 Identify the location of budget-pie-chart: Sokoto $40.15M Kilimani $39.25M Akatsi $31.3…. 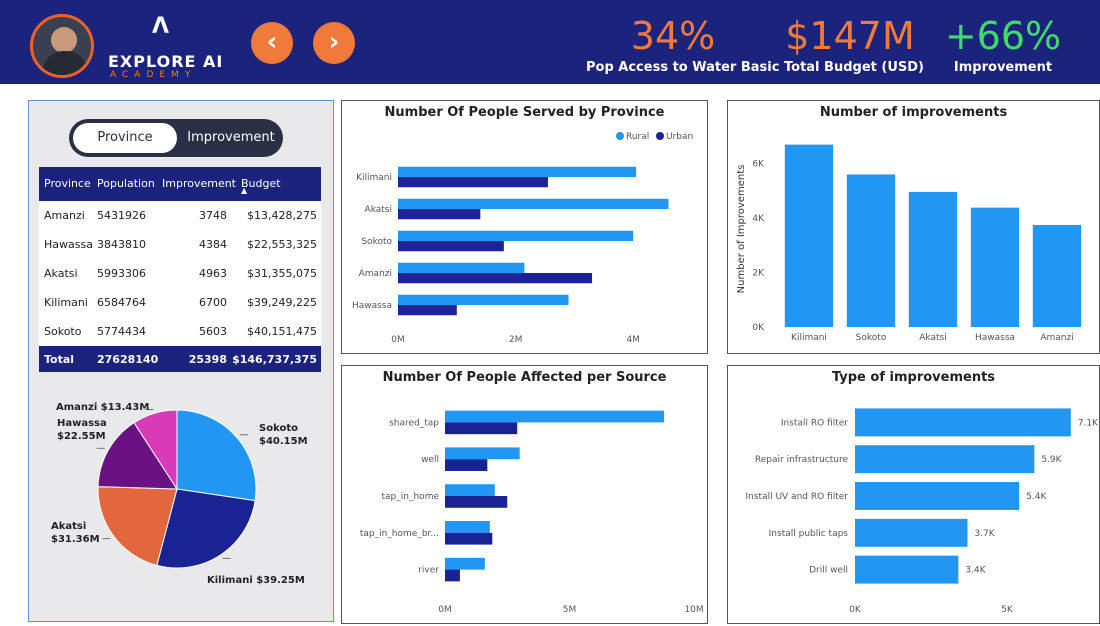
(179, 494).